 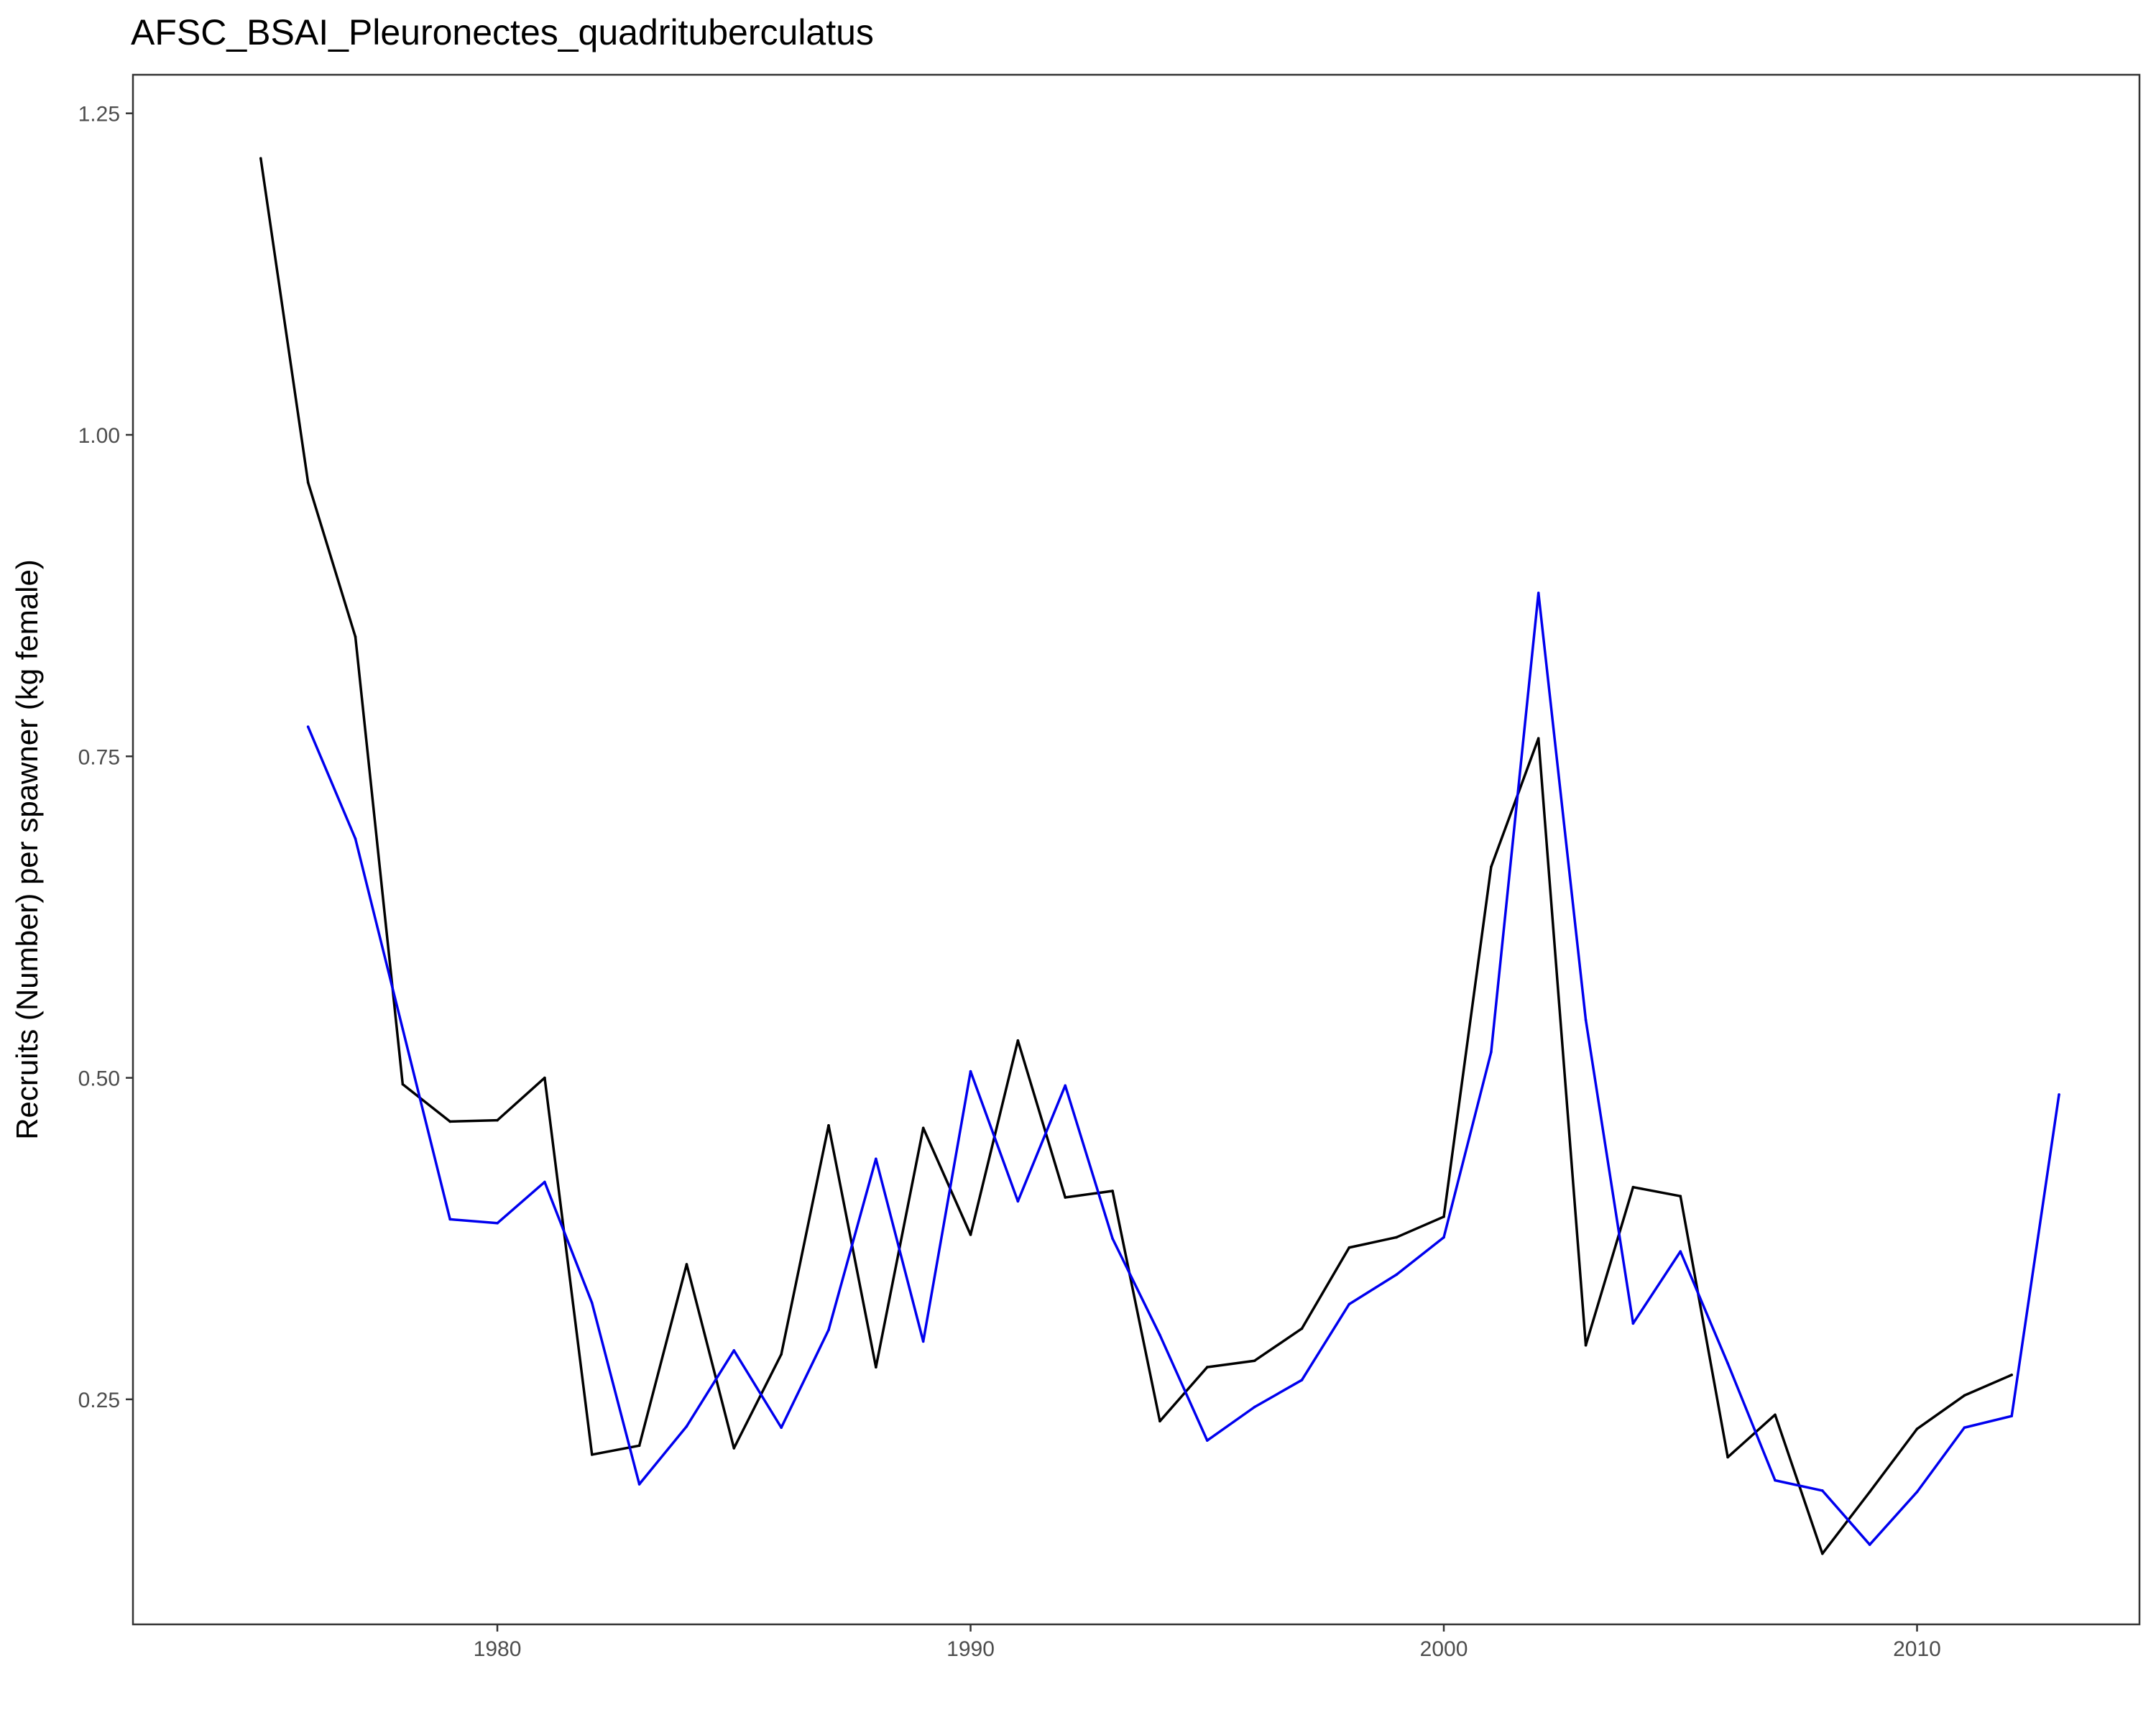 I want to click on y-tick-label: 0.25, so click(x=99, y=1400).